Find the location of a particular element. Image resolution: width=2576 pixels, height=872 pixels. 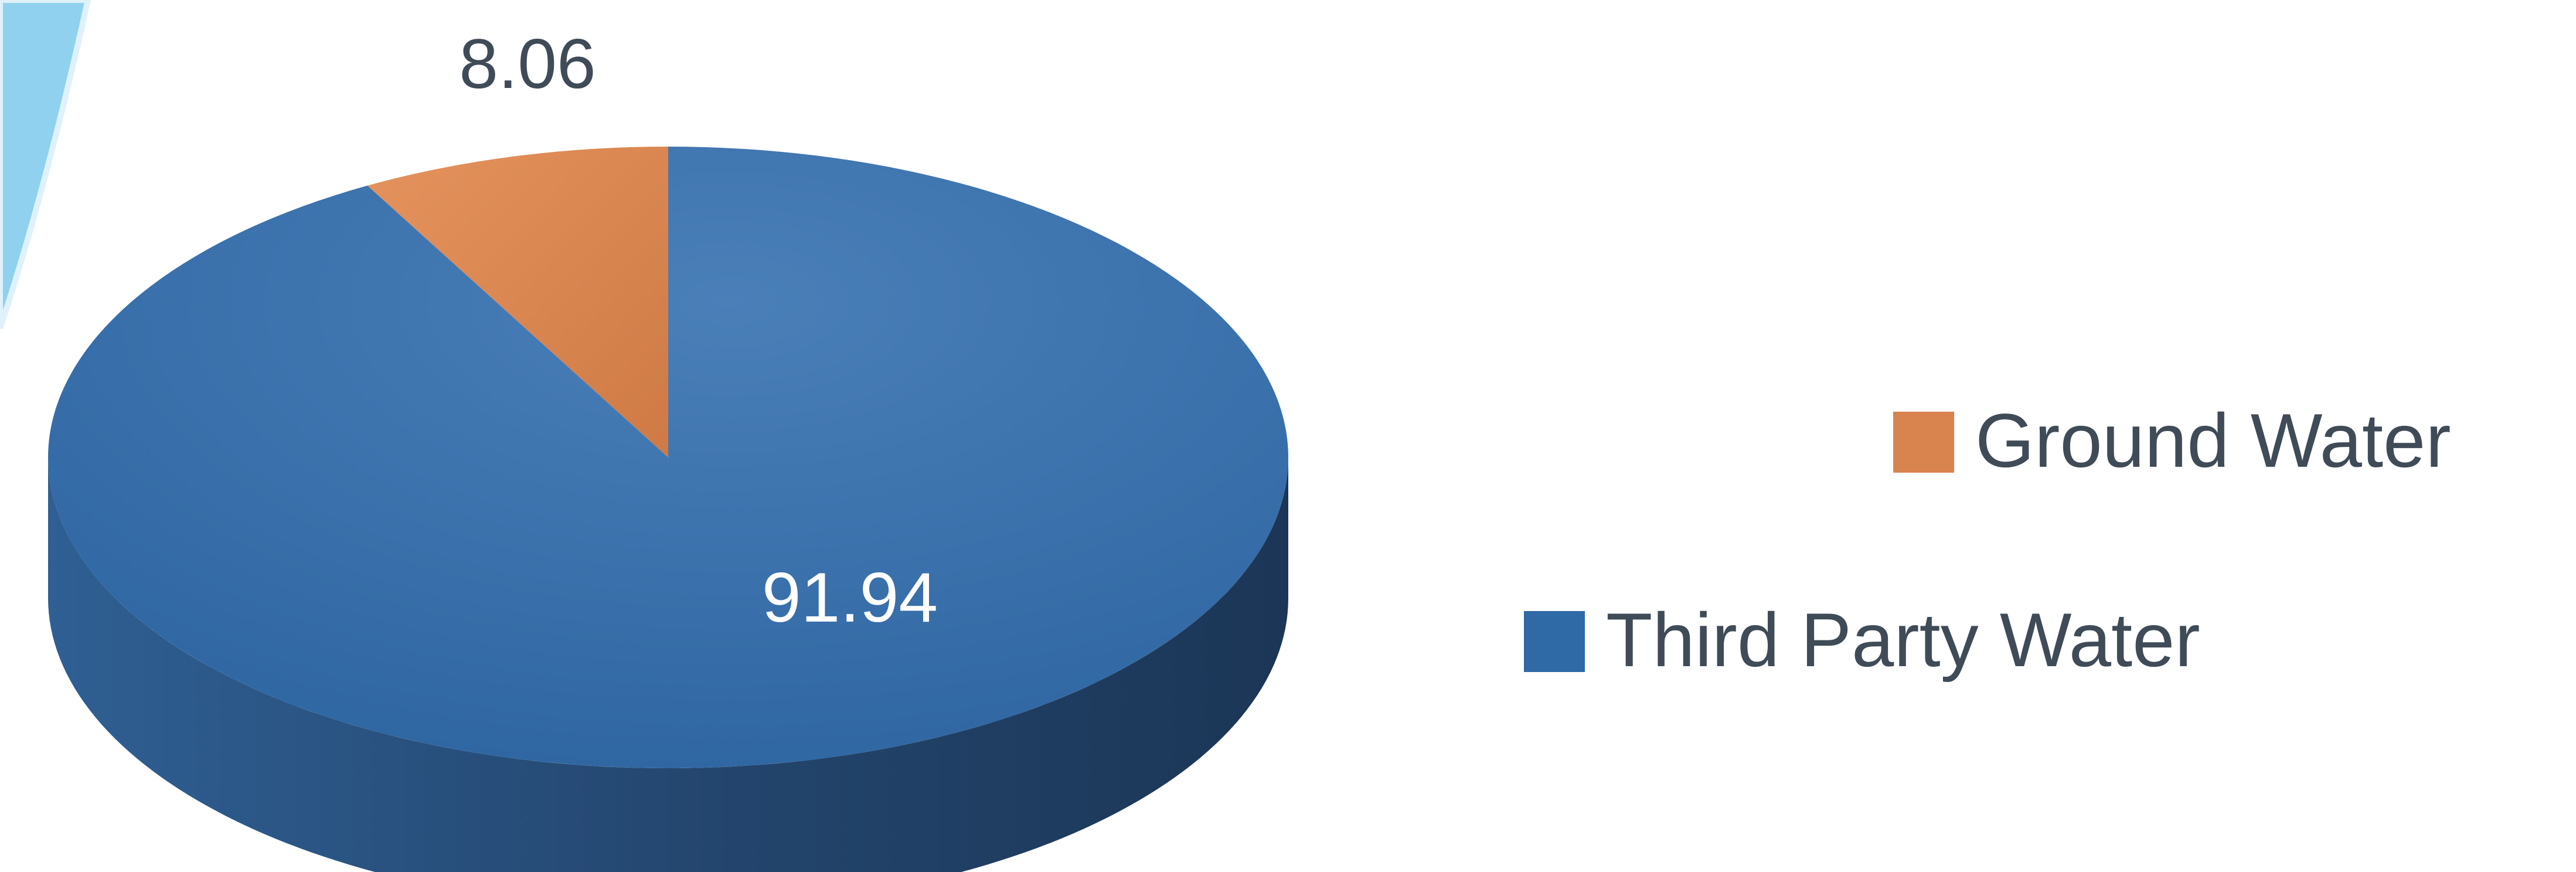

legend-item-ground-water: Ground Water is located at coordinates (2172, 440).